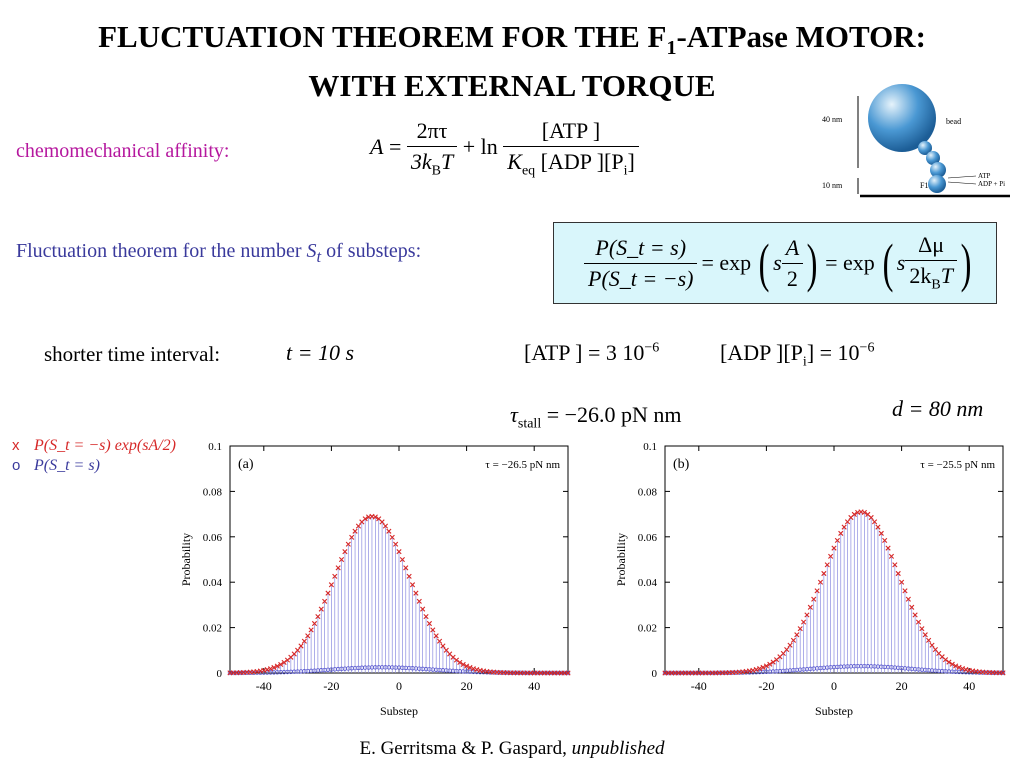 The image size is (1024, 768). Describe the element at coordinates (213, 538) in the screenshot. I see `y-tick-label: 0.06` at that location.